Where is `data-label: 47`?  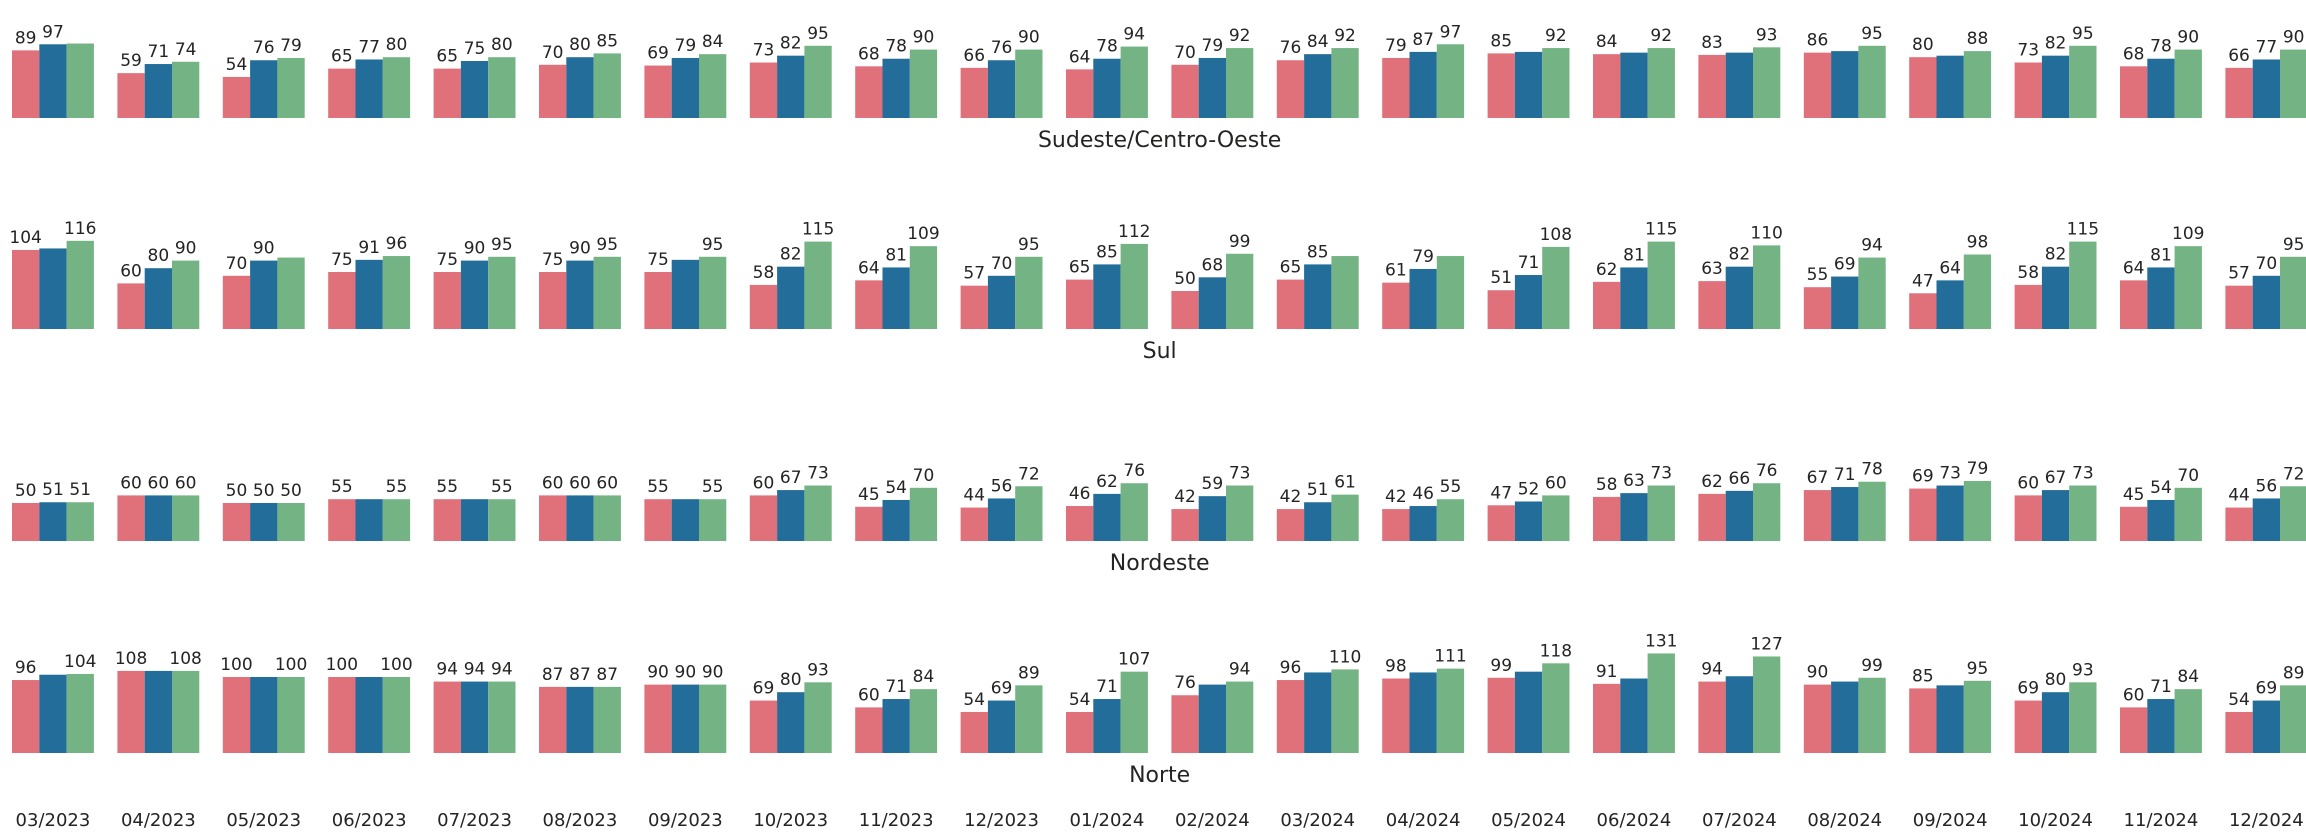 data-label: 47 is located at coordinates (1501, 493).